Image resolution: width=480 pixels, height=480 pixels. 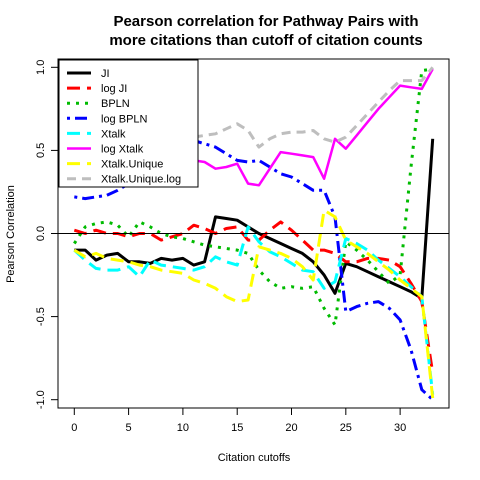 I want to click on legend-label-4: Xtalk, so click(x=113, y=134).